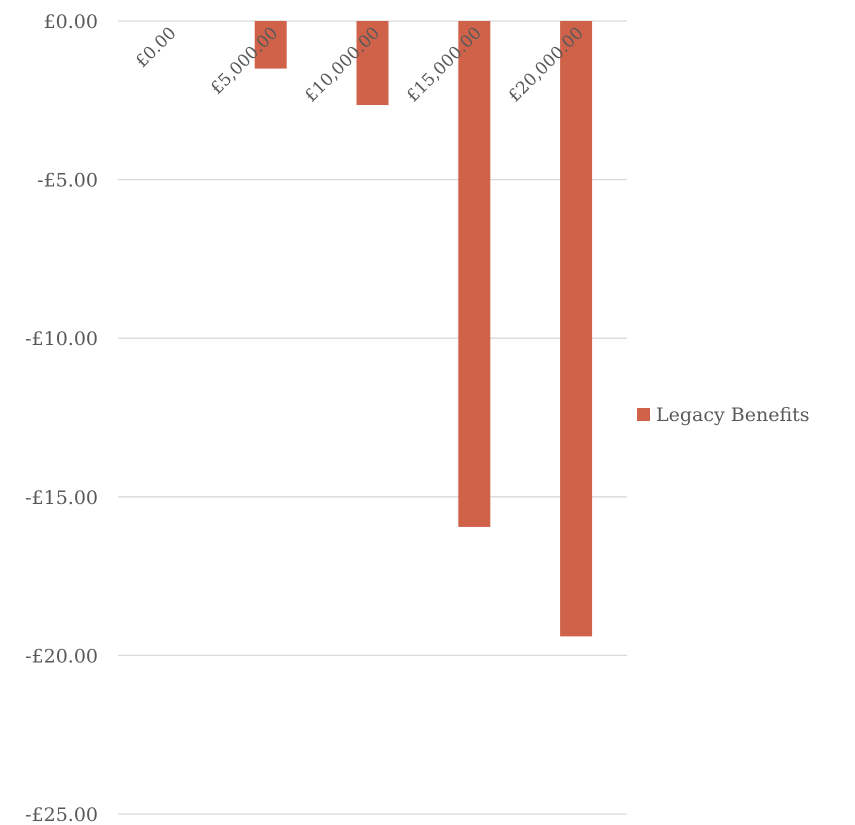 This screenshot has width=855, height=825. Describe the element at coordinates (61, 814) in the screenshot. I see `y-tick-label: -£25.00` at that location.